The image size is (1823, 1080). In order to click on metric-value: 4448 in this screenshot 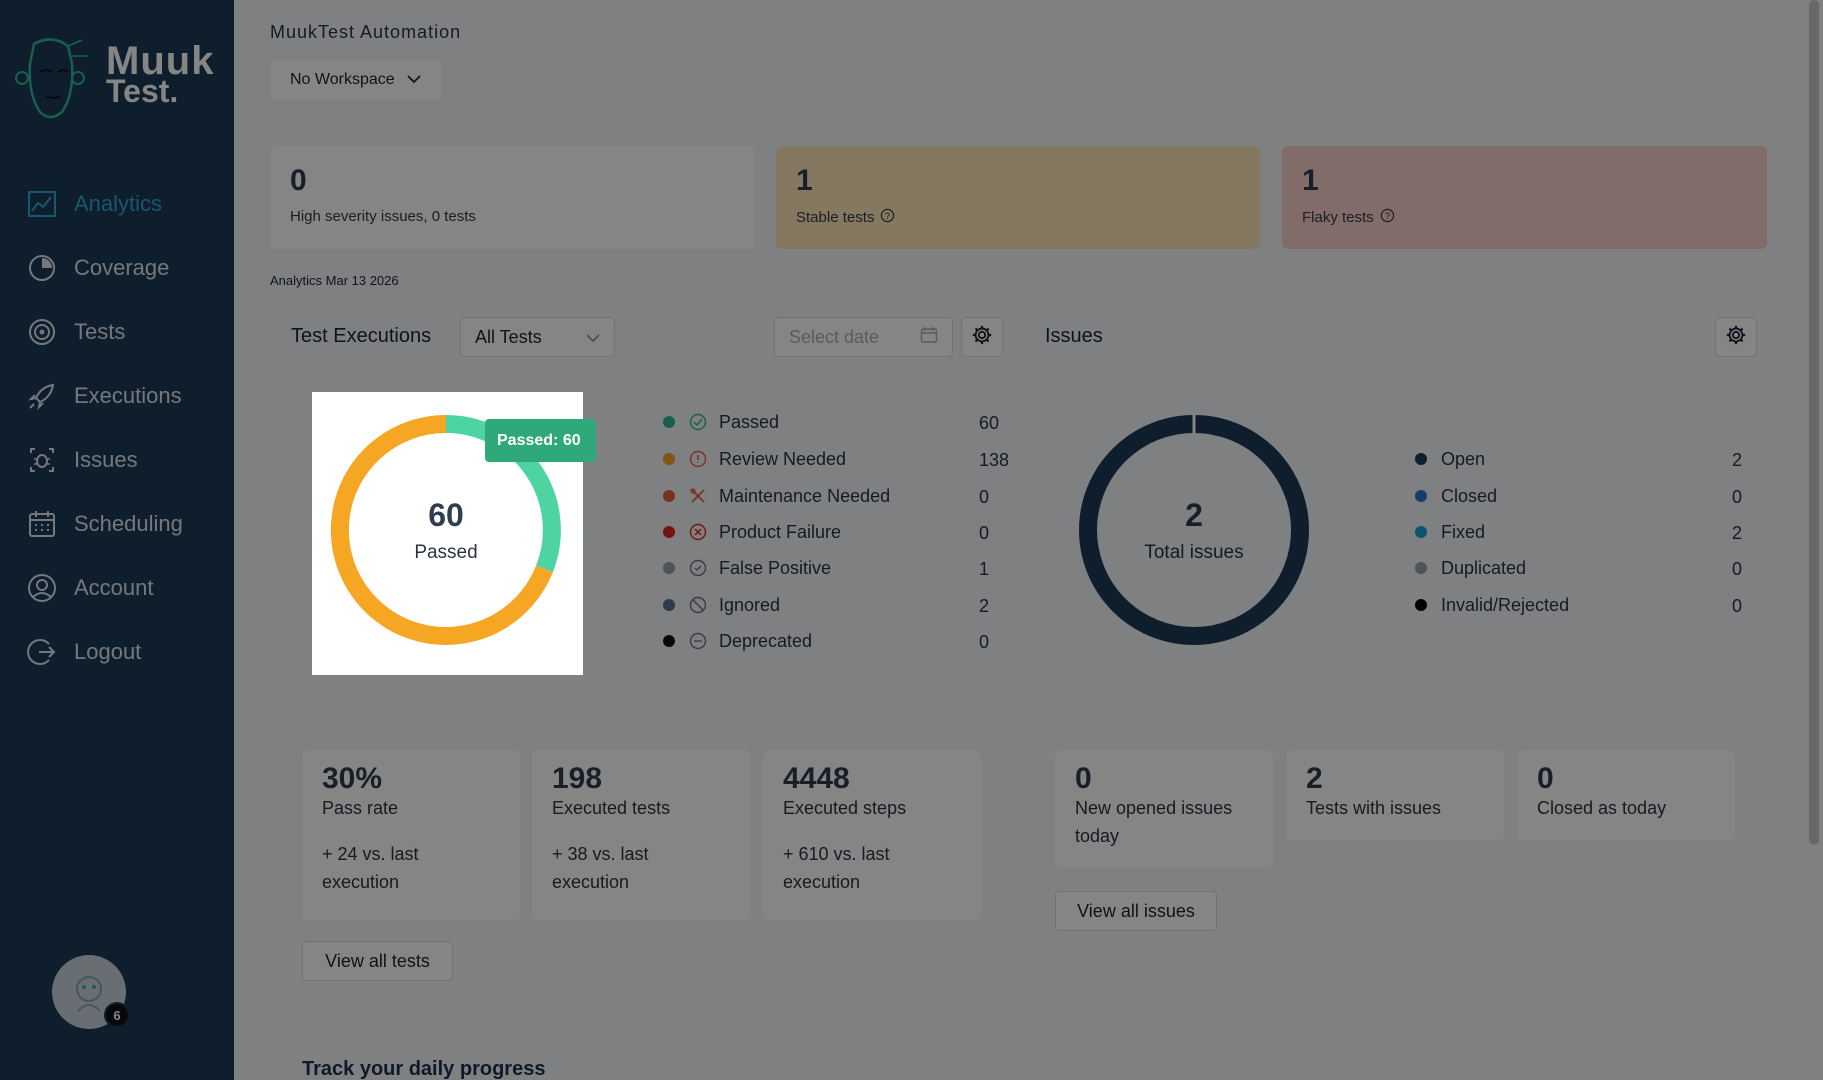, I will do `click(816, 778)`.